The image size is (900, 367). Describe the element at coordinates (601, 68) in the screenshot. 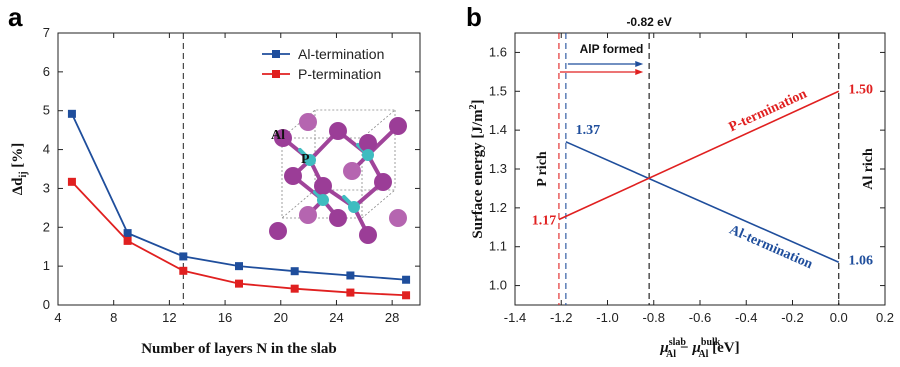

I see `alp-formed-arrows` at that location.